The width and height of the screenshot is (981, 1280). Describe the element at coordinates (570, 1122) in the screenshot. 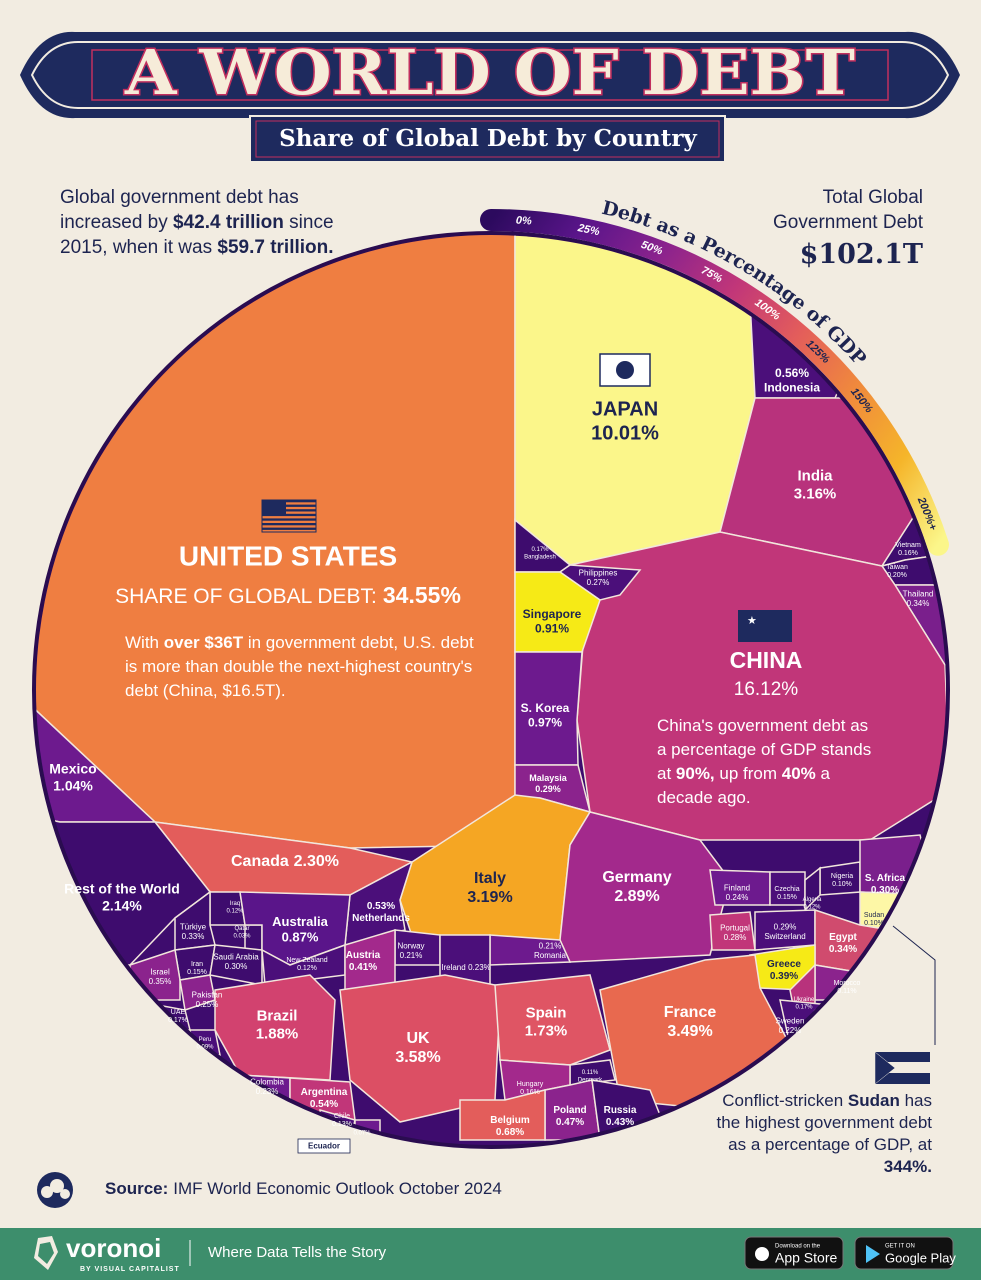

I see `cell-value: 0.47%` at that location.